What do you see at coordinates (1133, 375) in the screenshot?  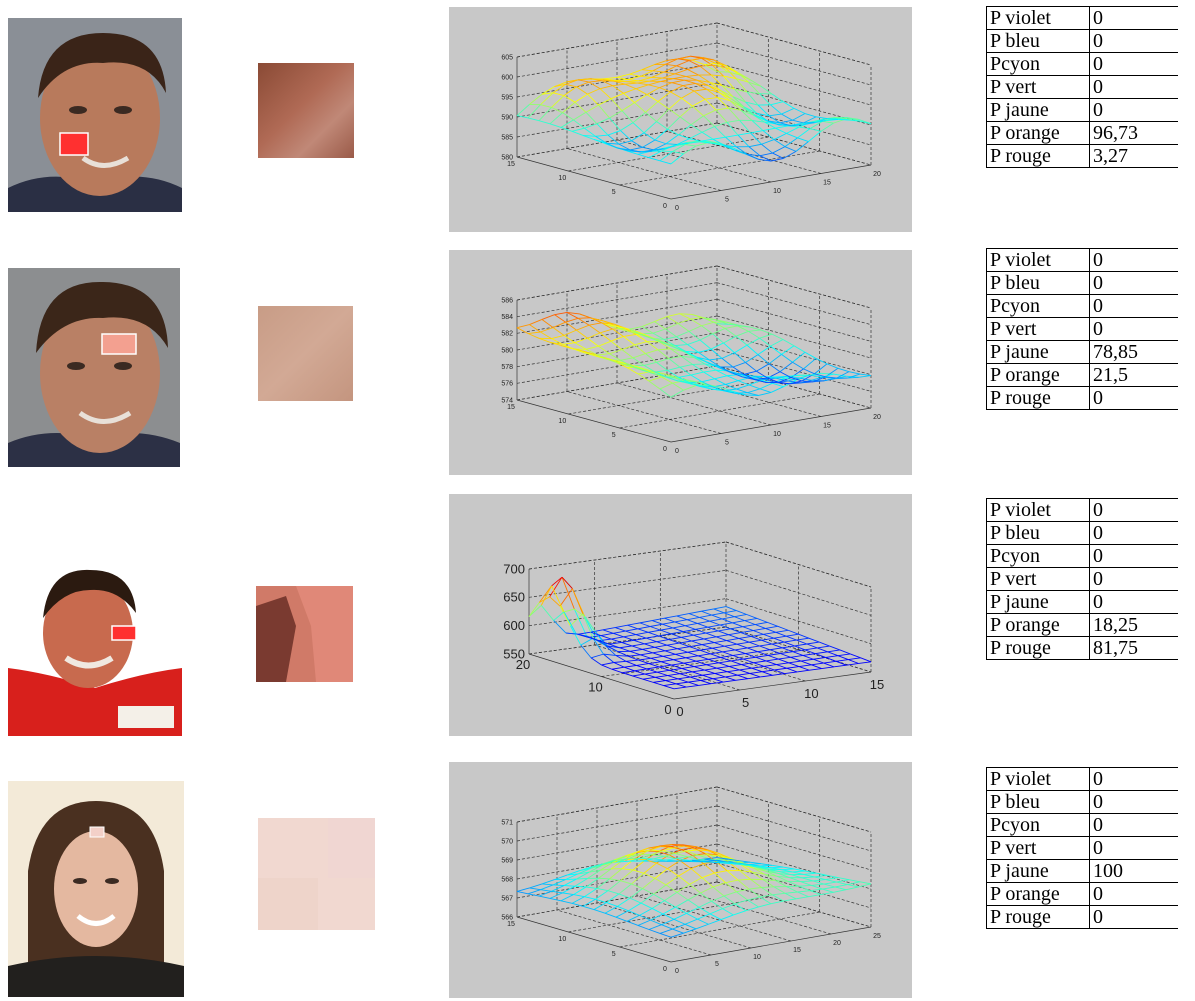 I see `probability-value: 21,5` at bounding box center [1133, 375].